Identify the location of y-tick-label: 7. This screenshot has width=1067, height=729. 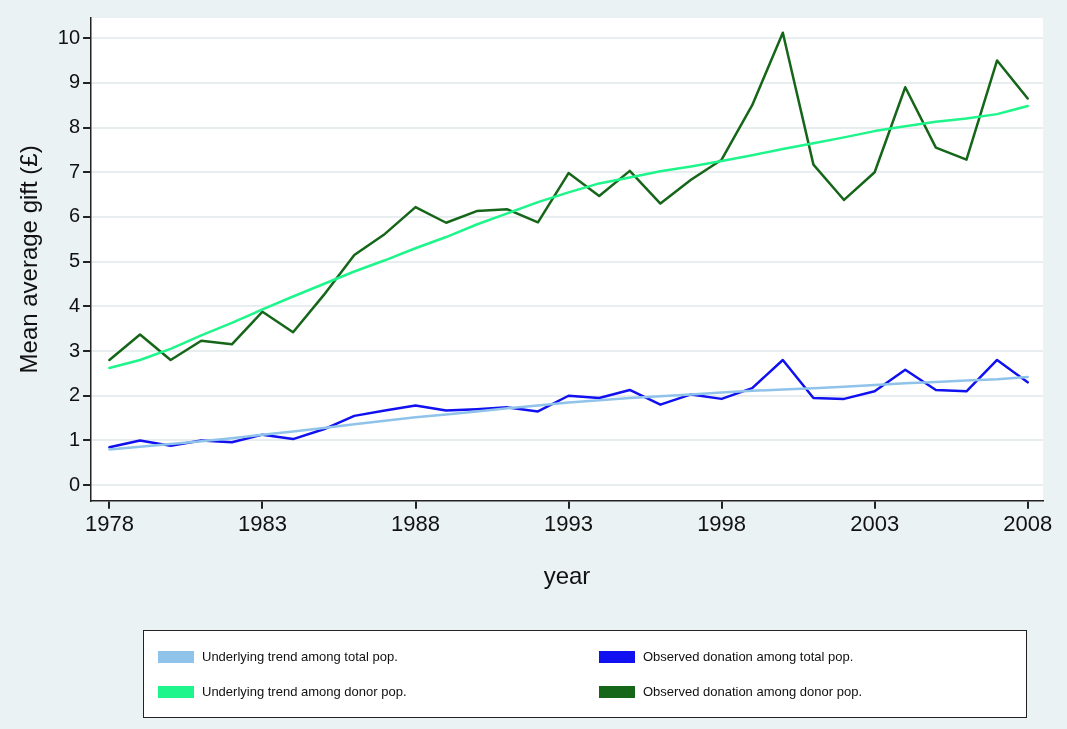
(74, 170).